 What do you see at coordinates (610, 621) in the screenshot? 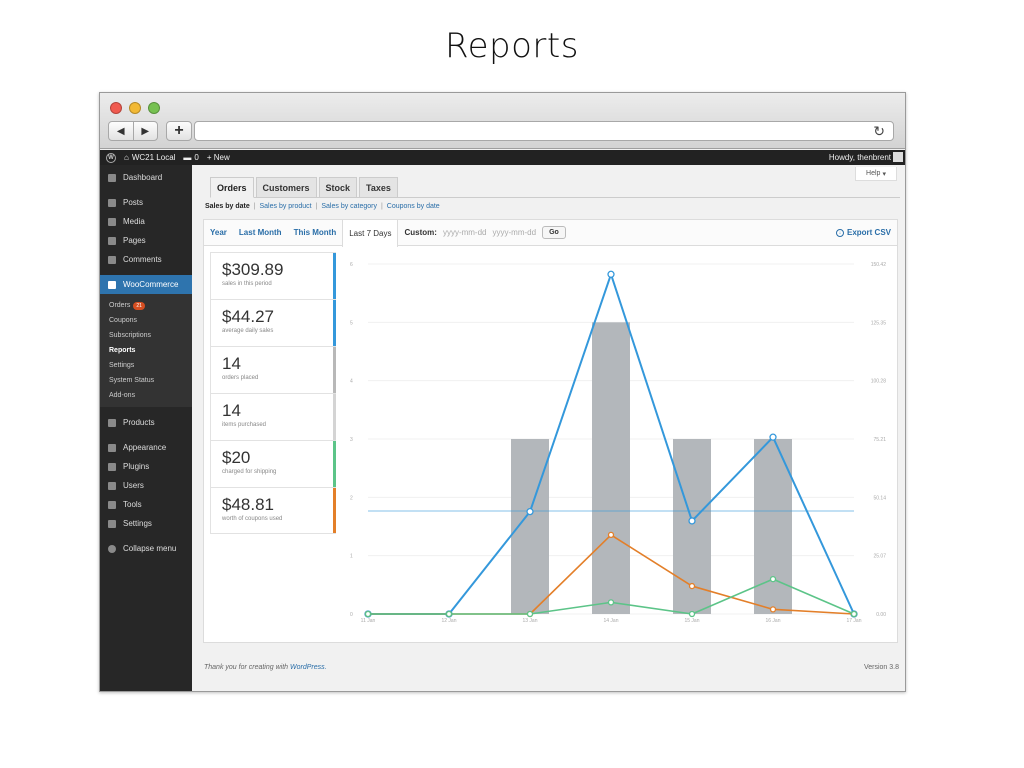
I see `x-tick-label: 14 Jan` at bounding box center [610, 621].